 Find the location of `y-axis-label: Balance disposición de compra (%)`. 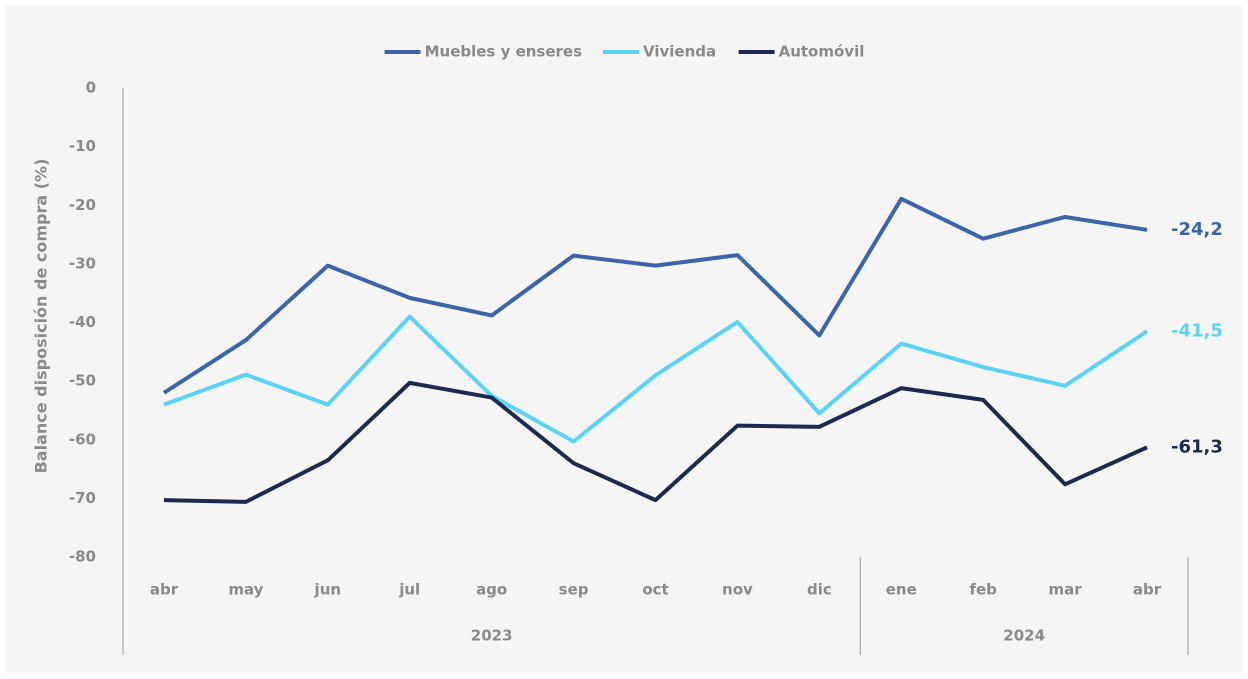

y-axis-label: Balance disposición de compra (%) is located at coordinates (41, 316).